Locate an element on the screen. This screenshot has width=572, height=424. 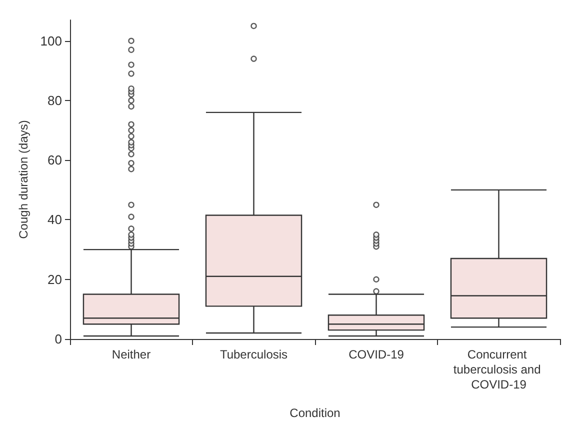
y-tick-label: 60 is located at coordinates (55, 160).